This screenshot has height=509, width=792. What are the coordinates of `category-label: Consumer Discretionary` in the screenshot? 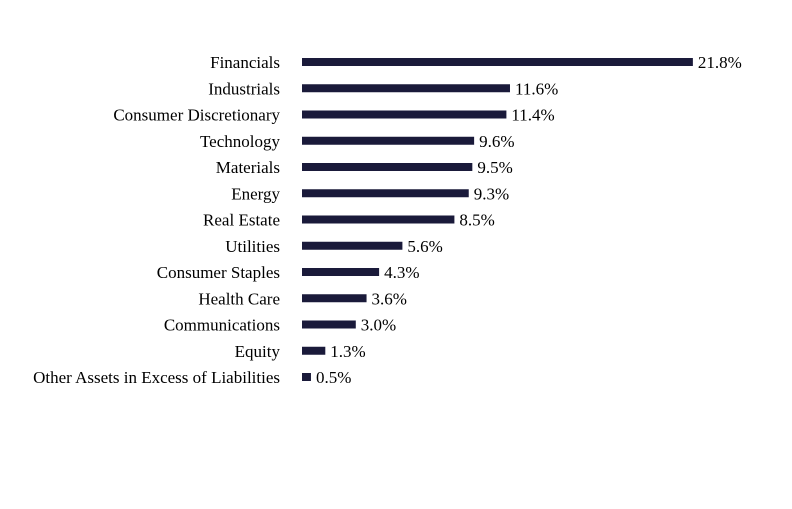 It's located at (196, 115).